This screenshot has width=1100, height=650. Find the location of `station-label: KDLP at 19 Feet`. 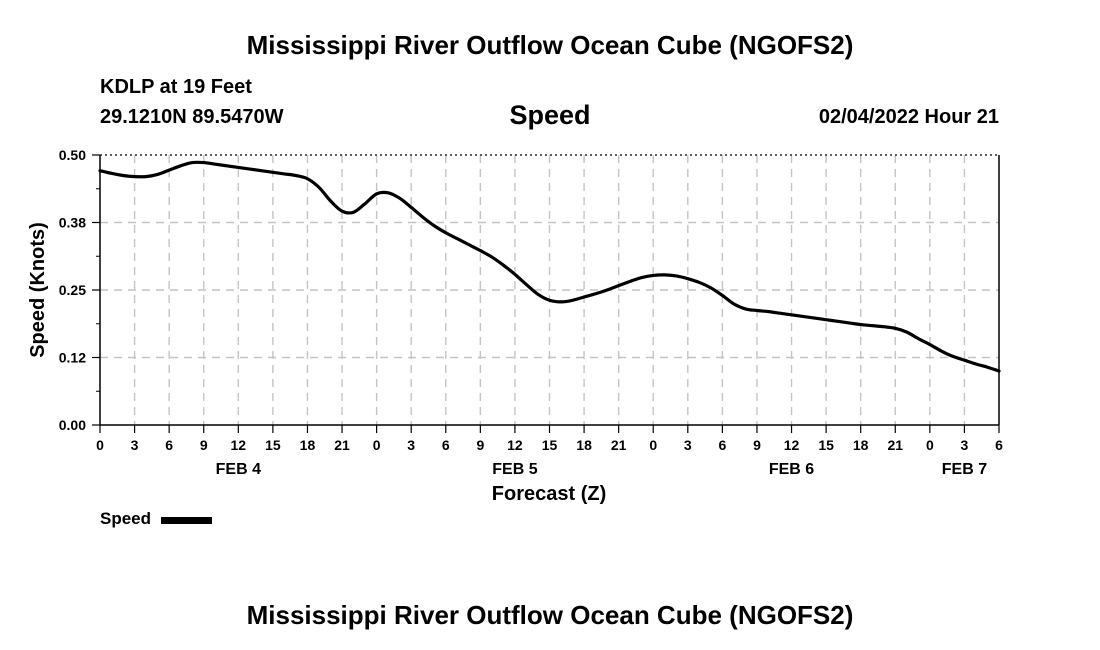

station-label: KDLP at 19 Feet is located at coordinates (176, 87).